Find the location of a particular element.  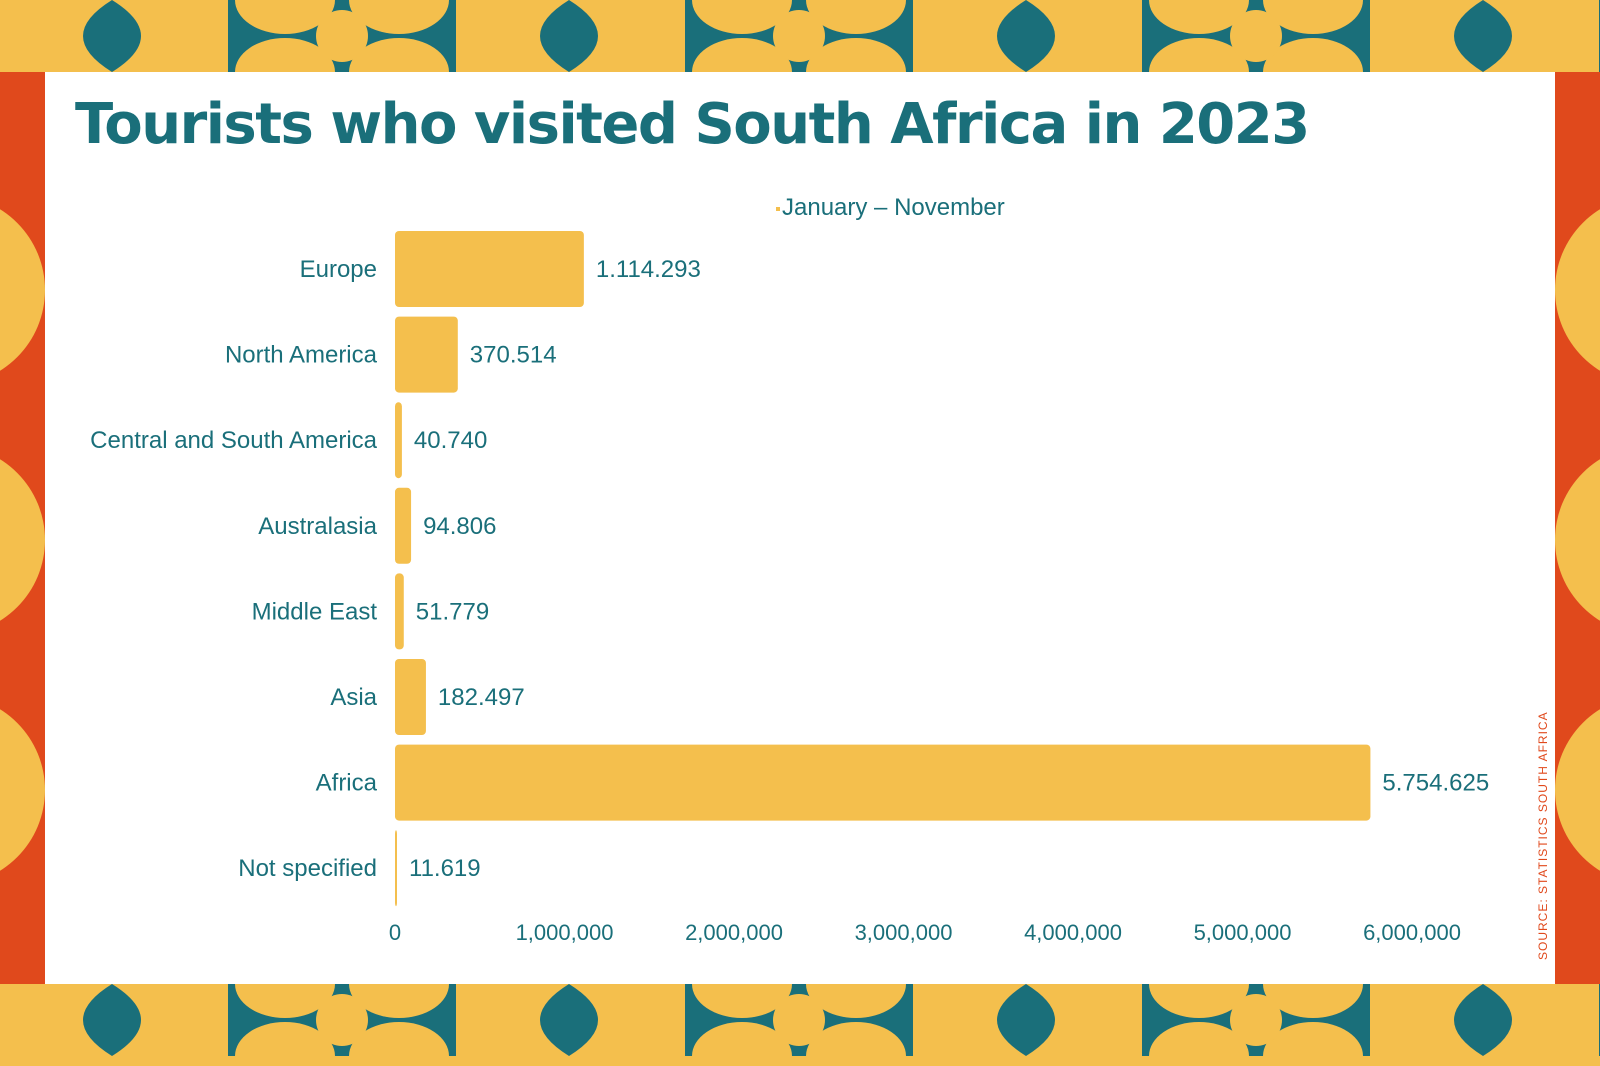

pattern-bottom is located at coordinates (841, 1008).